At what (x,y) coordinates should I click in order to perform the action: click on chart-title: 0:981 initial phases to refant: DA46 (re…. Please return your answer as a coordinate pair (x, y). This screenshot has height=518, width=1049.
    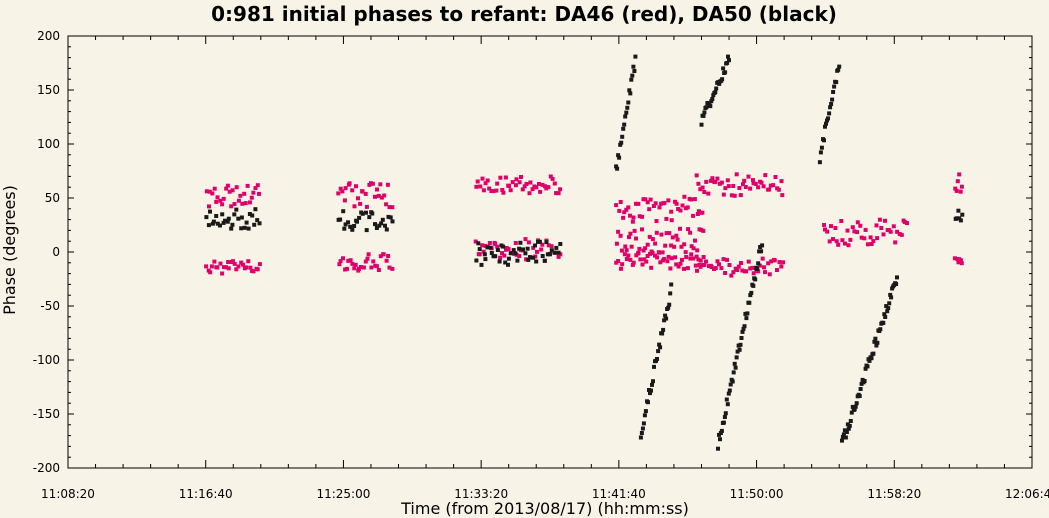
    Looking at the image, I should click on (524, 14).